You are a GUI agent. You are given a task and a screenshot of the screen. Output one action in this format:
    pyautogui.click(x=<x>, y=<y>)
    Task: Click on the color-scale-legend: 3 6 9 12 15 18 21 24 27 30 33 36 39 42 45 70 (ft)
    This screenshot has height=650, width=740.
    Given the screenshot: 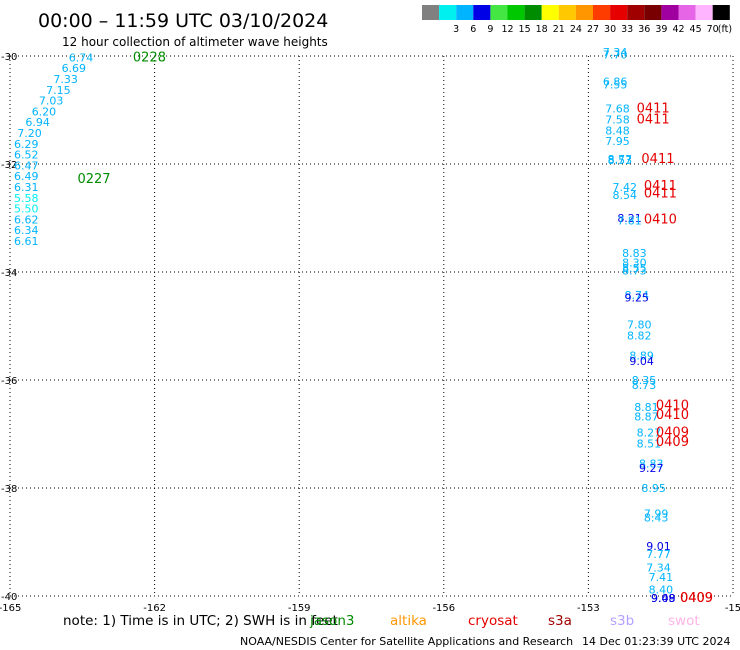 What is the action you would take?
    pyautogui.click(x=577, y=20)
    